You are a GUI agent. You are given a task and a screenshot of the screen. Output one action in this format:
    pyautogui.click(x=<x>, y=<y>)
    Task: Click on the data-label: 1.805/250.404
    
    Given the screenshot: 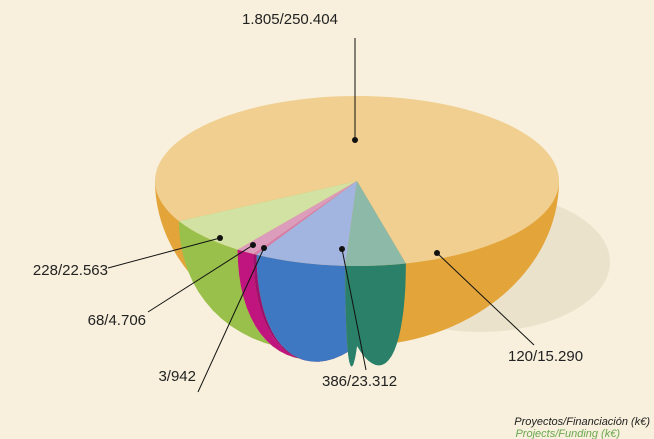 What is the action you would take?
    pyautogui.click(x=290, y=19)
    